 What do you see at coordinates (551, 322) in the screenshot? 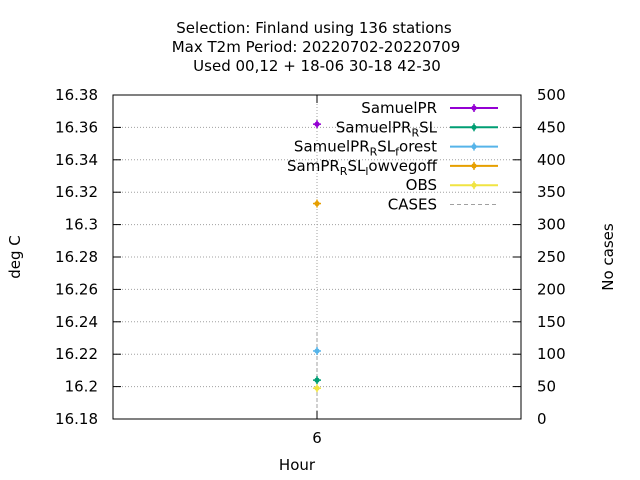
I see `y2-tick-label: 150` at bounding box center [551, 322].